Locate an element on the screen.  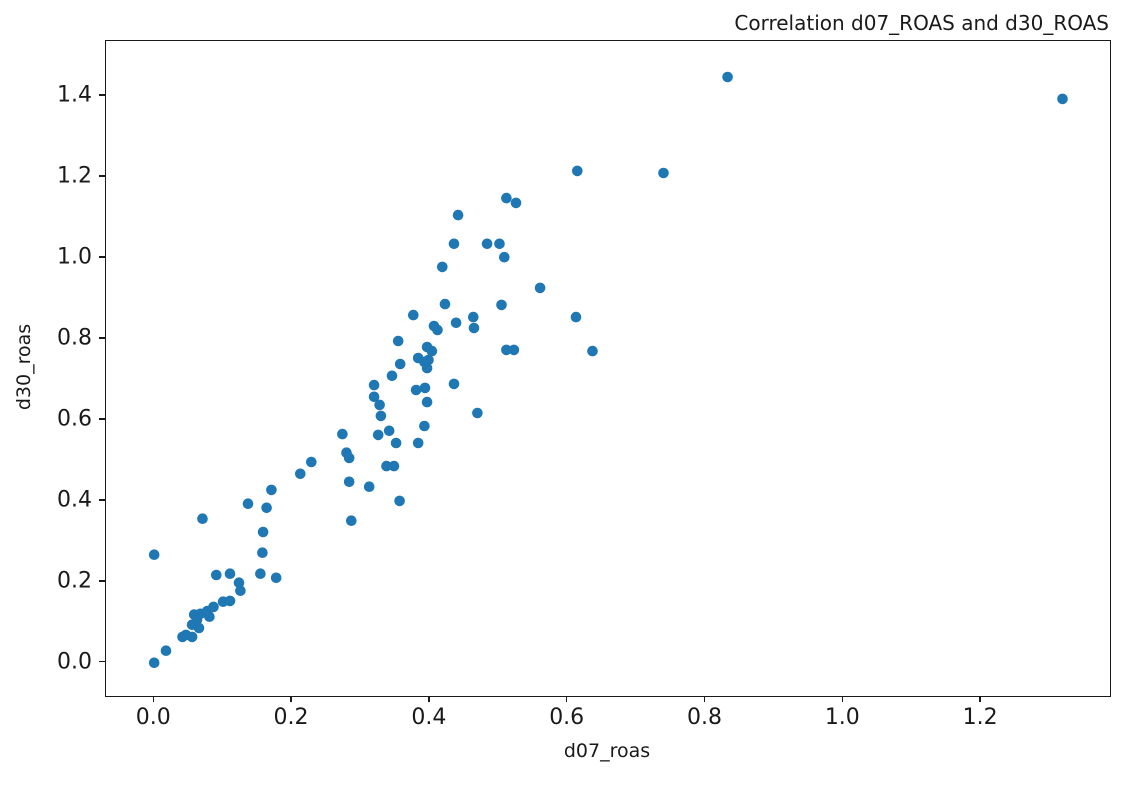
x-tick-label: 0.0 is located at coordinates (153, 717).